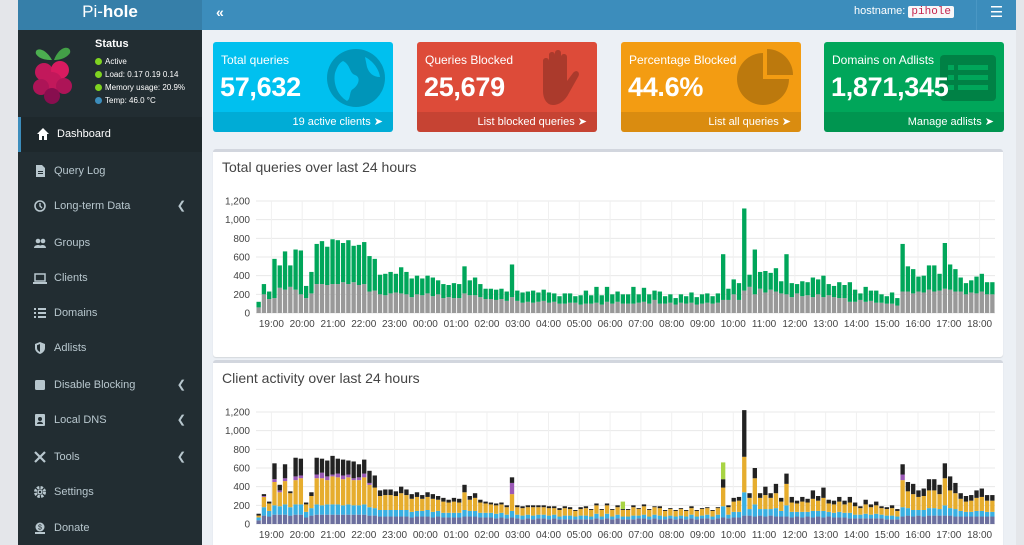 The image size is (1024, 545). I want to click on sidebar-item-domains: Domains, so click(110, 313).